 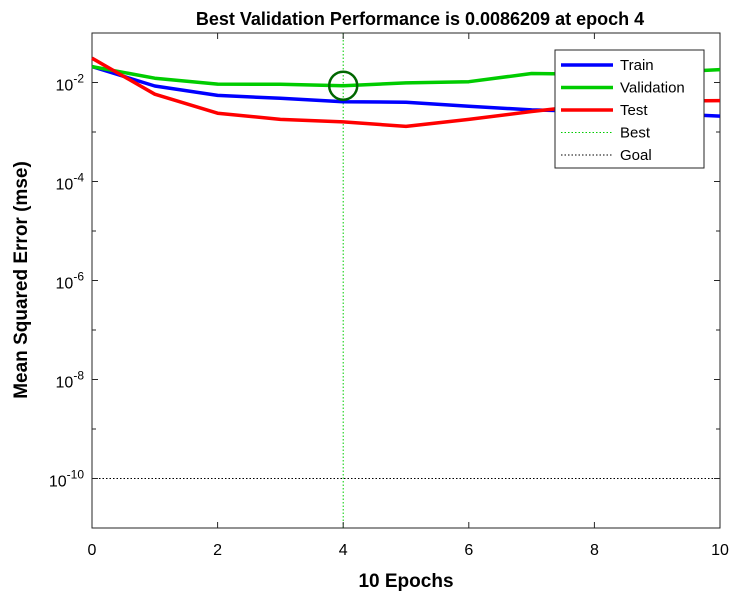 What do you see at coordinates (343, 550) in the screenshot?
I see `x-tick-label: 4` at bounding box center [343, 550].